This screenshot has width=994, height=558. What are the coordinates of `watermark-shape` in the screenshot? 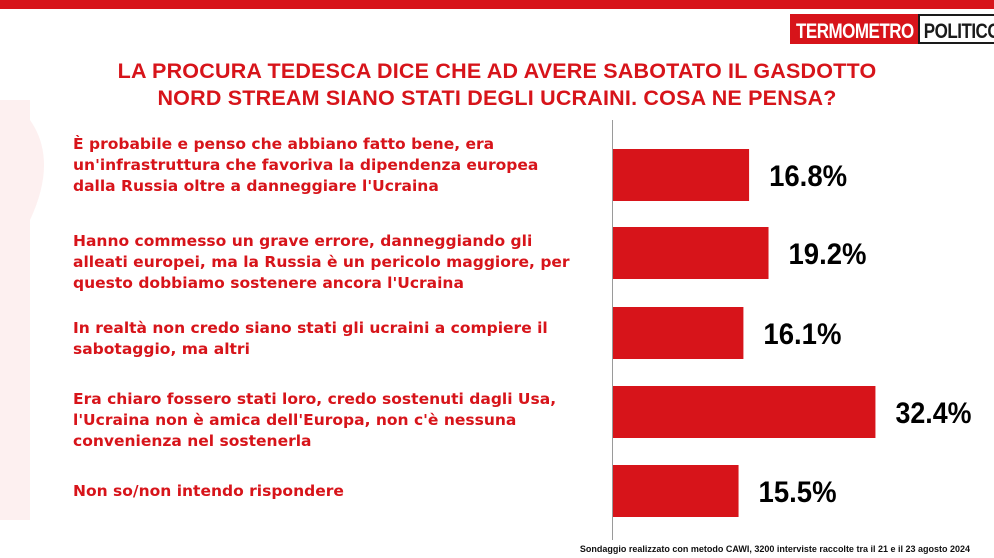 It's located at (22, 310).